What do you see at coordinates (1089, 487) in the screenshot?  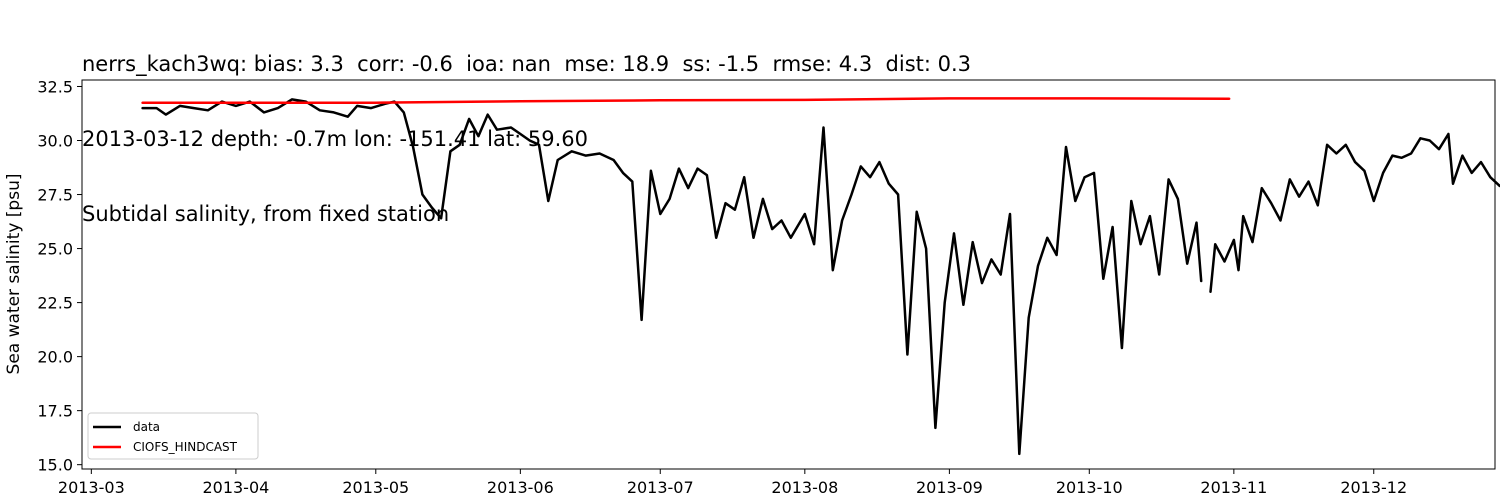 I see `x-tick-label: 2013-10` at bounding box center [1089, 487].